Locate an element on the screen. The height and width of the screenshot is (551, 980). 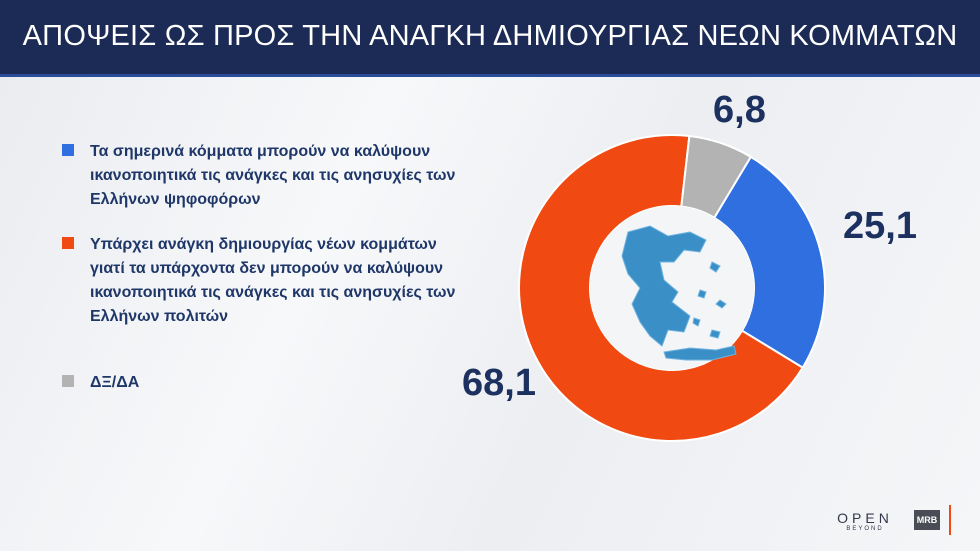
accent-line is located at coordinates (950, 520).